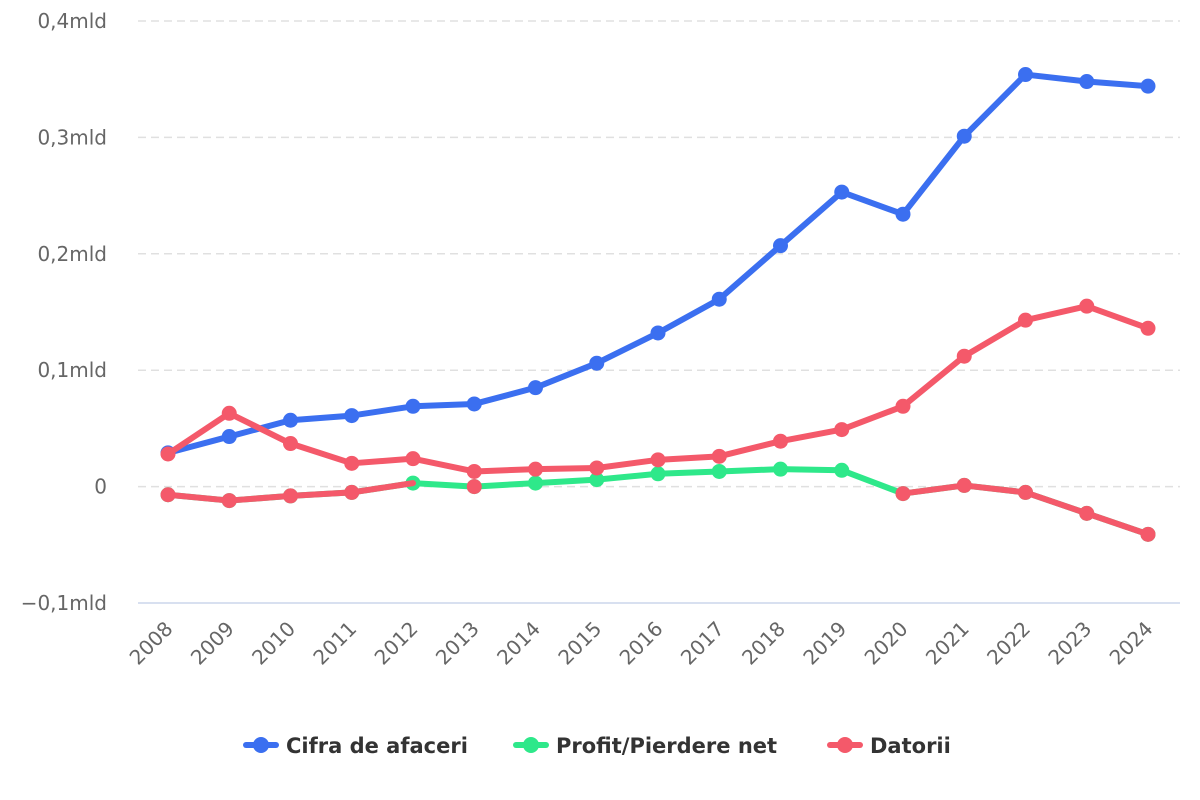  Describe the element at coordinates (947, 643) in the screenshot. I see `x-tick-label: 2021` at that location.